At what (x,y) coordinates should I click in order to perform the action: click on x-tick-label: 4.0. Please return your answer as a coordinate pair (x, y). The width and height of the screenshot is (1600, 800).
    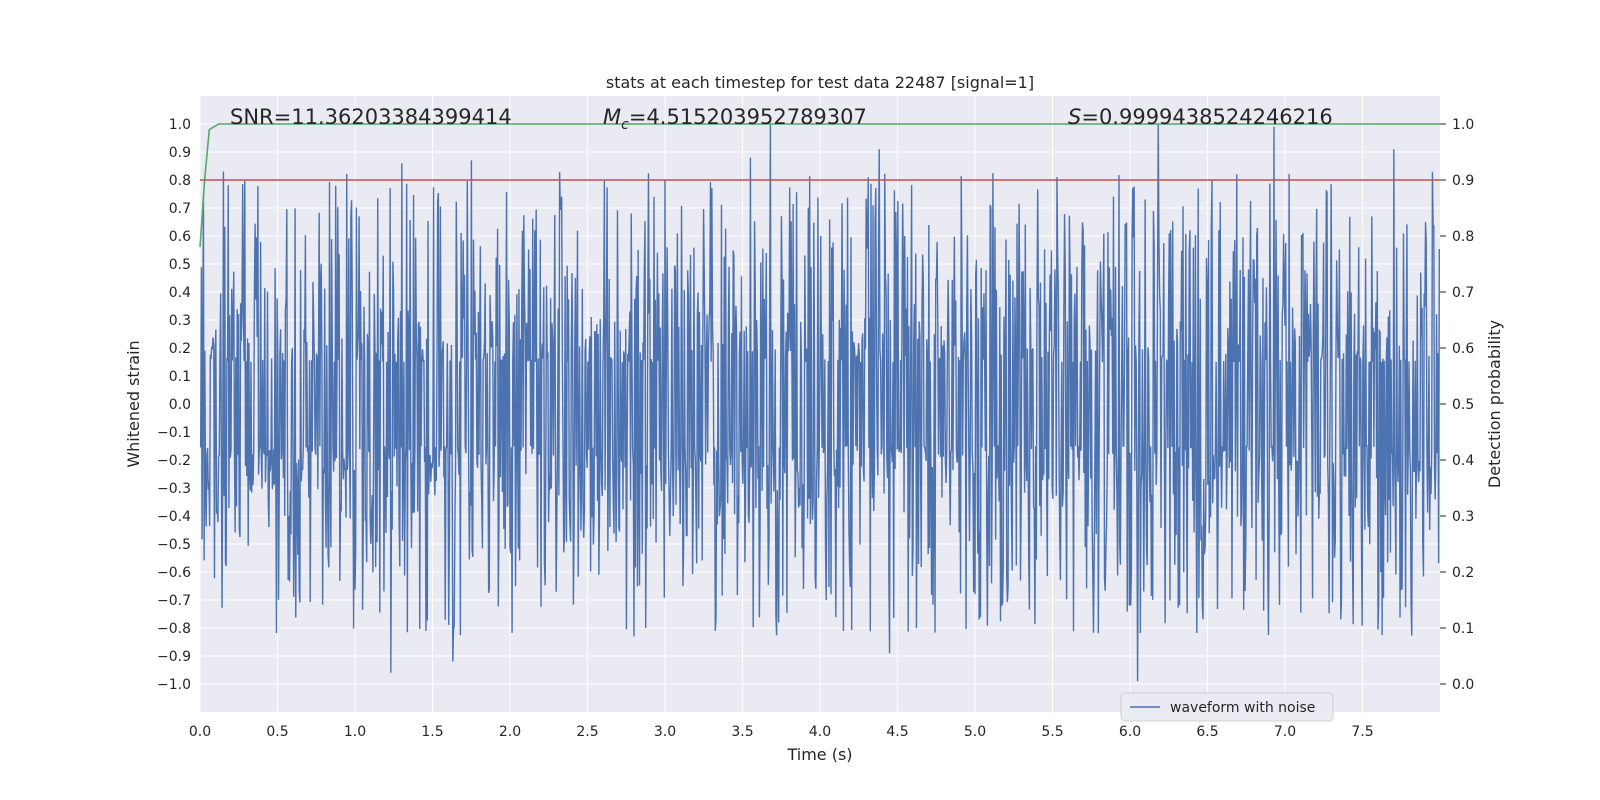
    Looking at the image, I should click on (820, 732).